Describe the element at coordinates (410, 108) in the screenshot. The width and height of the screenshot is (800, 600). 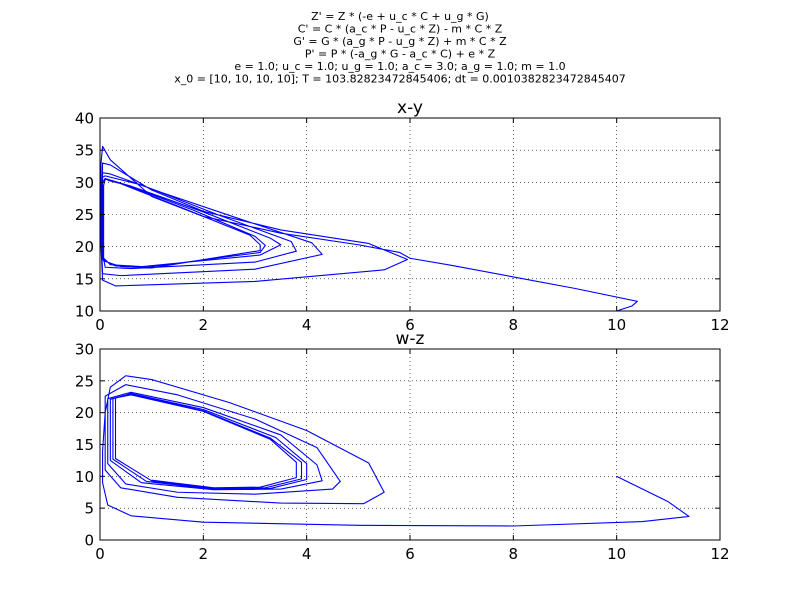
I see `axes-title: x-y` at that location.